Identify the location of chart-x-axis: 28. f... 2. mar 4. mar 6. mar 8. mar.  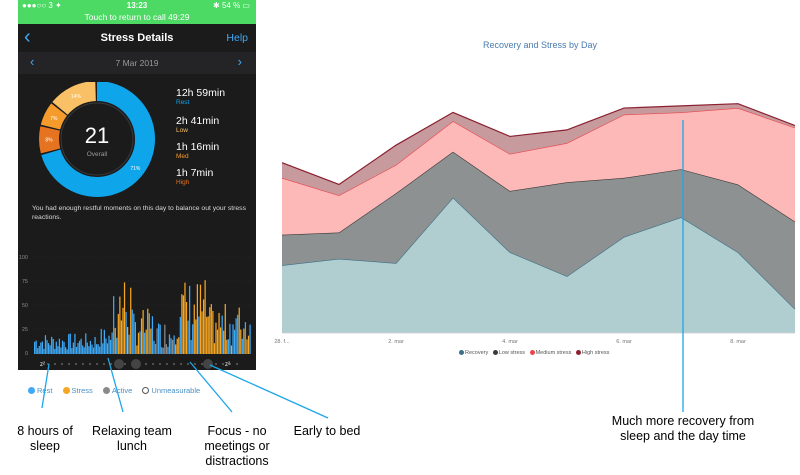
(510, 342).